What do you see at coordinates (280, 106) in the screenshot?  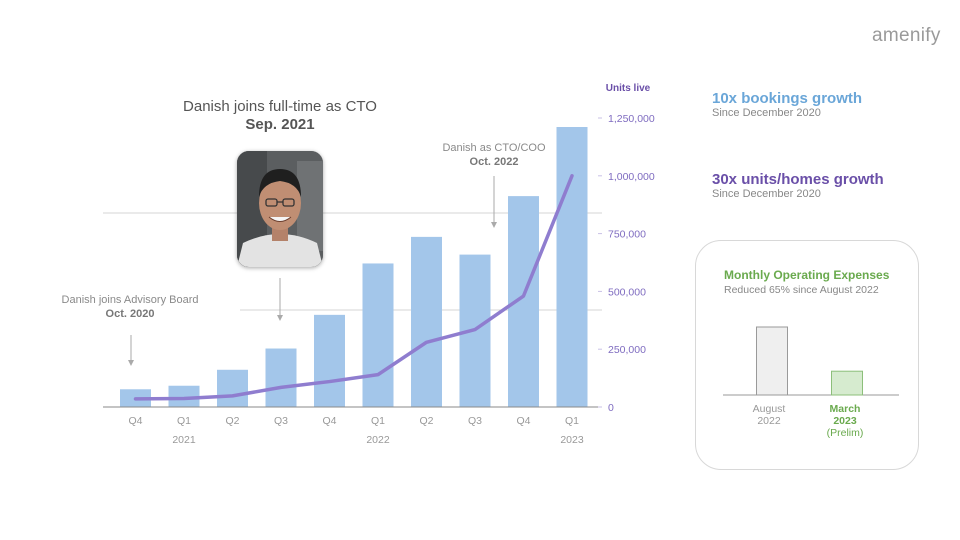 I see `cto-annotation-title: Danish joins full-time as CTO` at bounding box center [280, 106].